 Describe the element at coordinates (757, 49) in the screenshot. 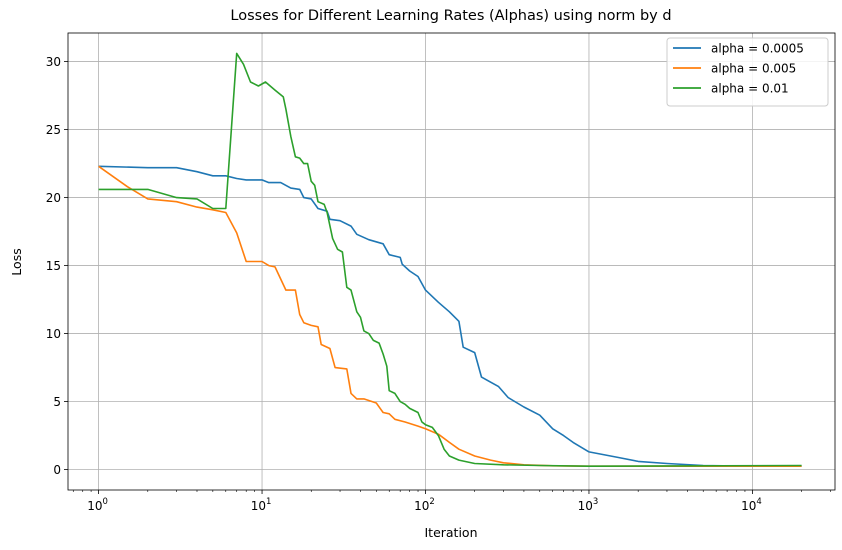

I see `legend-label: alpha = 0.0005` at that location.